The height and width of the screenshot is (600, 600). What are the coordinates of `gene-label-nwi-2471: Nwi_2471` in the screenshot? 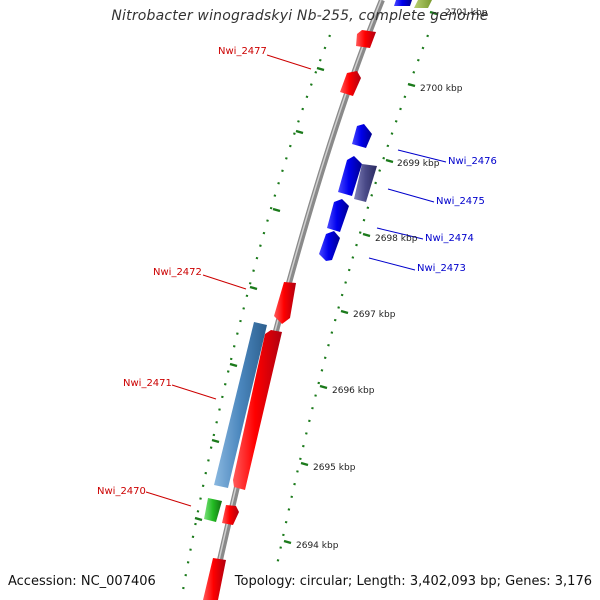 It's located at (147, 383).